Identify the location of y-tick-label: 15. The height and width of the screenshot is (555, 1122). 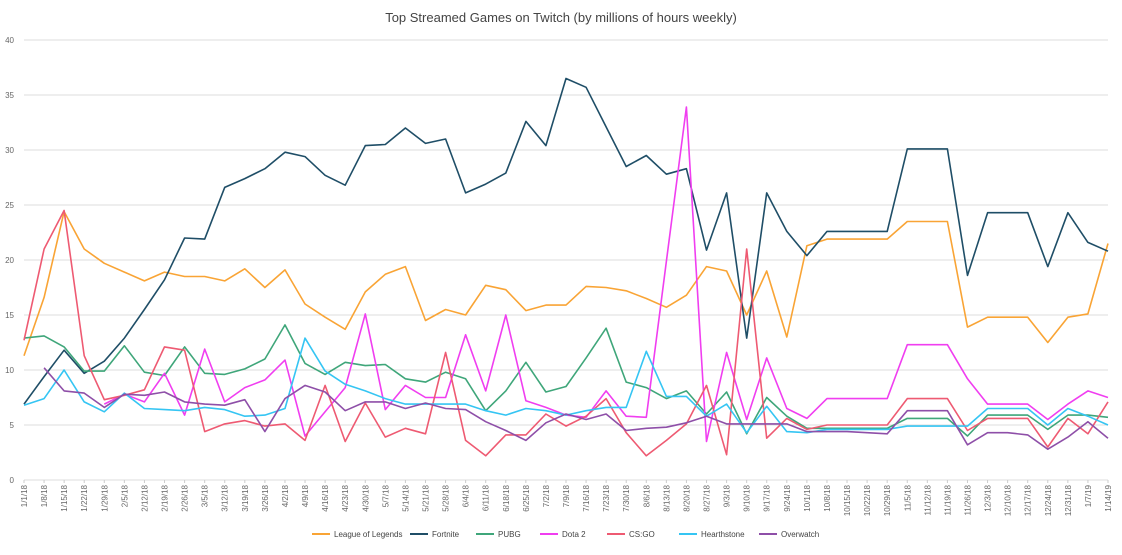
(9, 315).